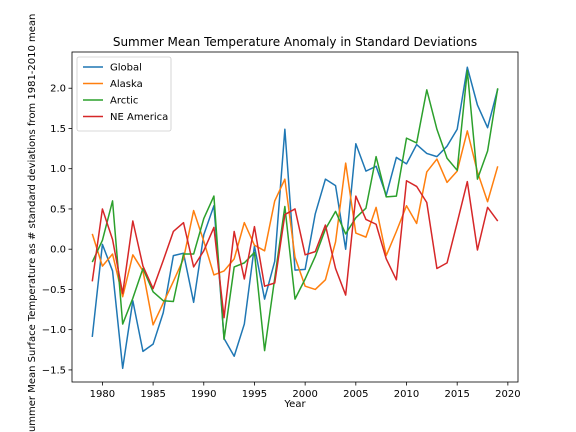 The height and width of the screenshot is (432, 576). Describe the element at coordinates (126, 68) in the screenshot. I see `legend-label-global: Global` at that location.